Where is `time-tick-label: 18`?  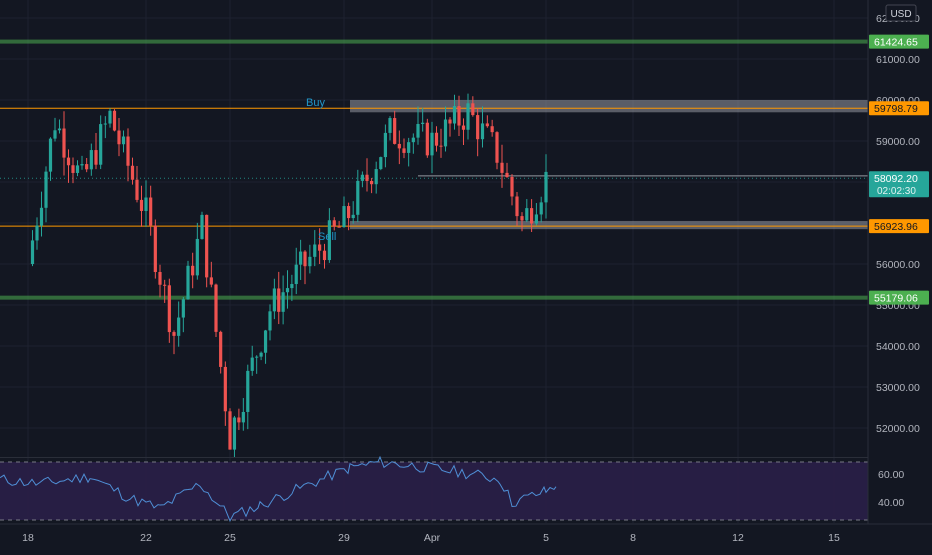 time-tick-label: 18 is located at coordinates (28, 538).